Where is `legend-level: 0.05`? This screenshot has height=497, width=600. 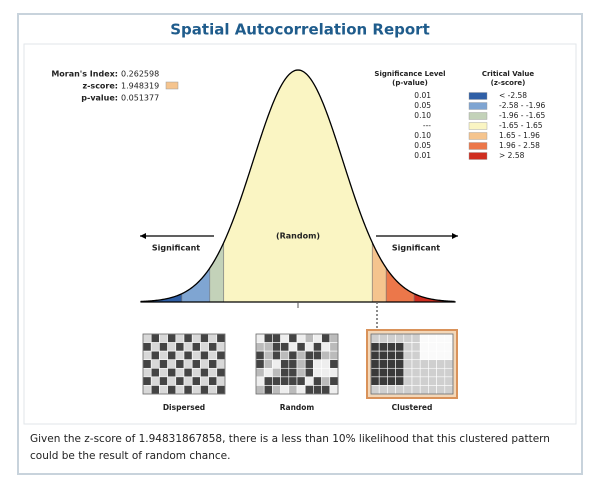 legend-level: 0.05 is located at coordinates (422, 105).